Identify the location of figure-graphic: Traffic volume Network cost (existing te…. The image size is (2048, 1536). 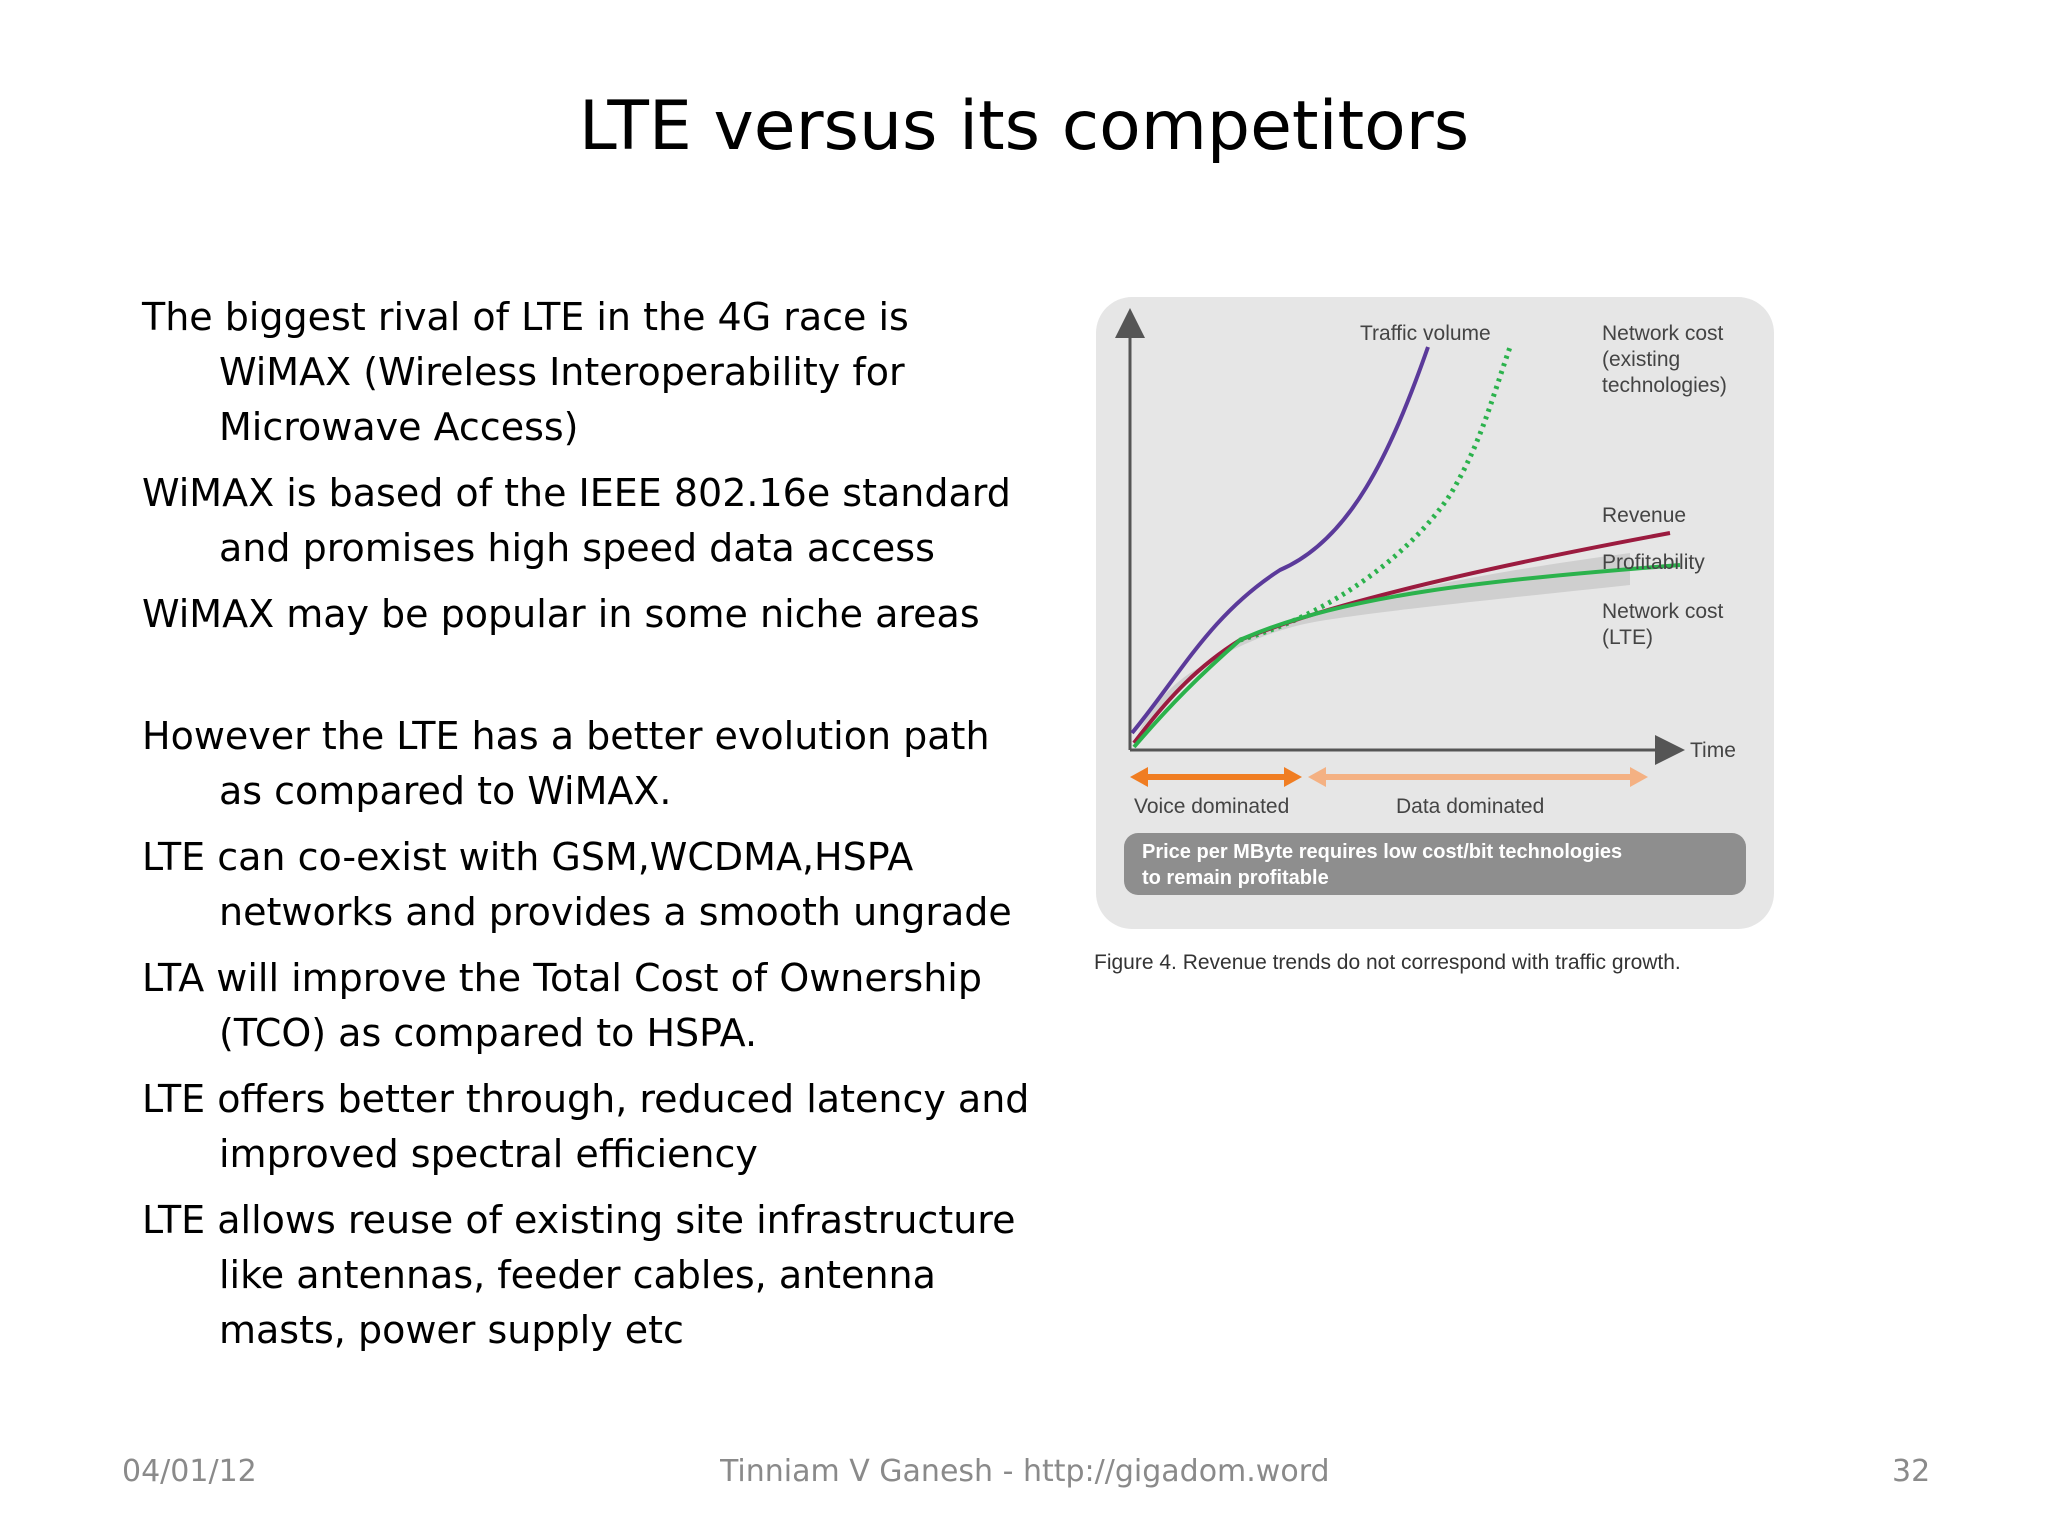
(1434, 635).